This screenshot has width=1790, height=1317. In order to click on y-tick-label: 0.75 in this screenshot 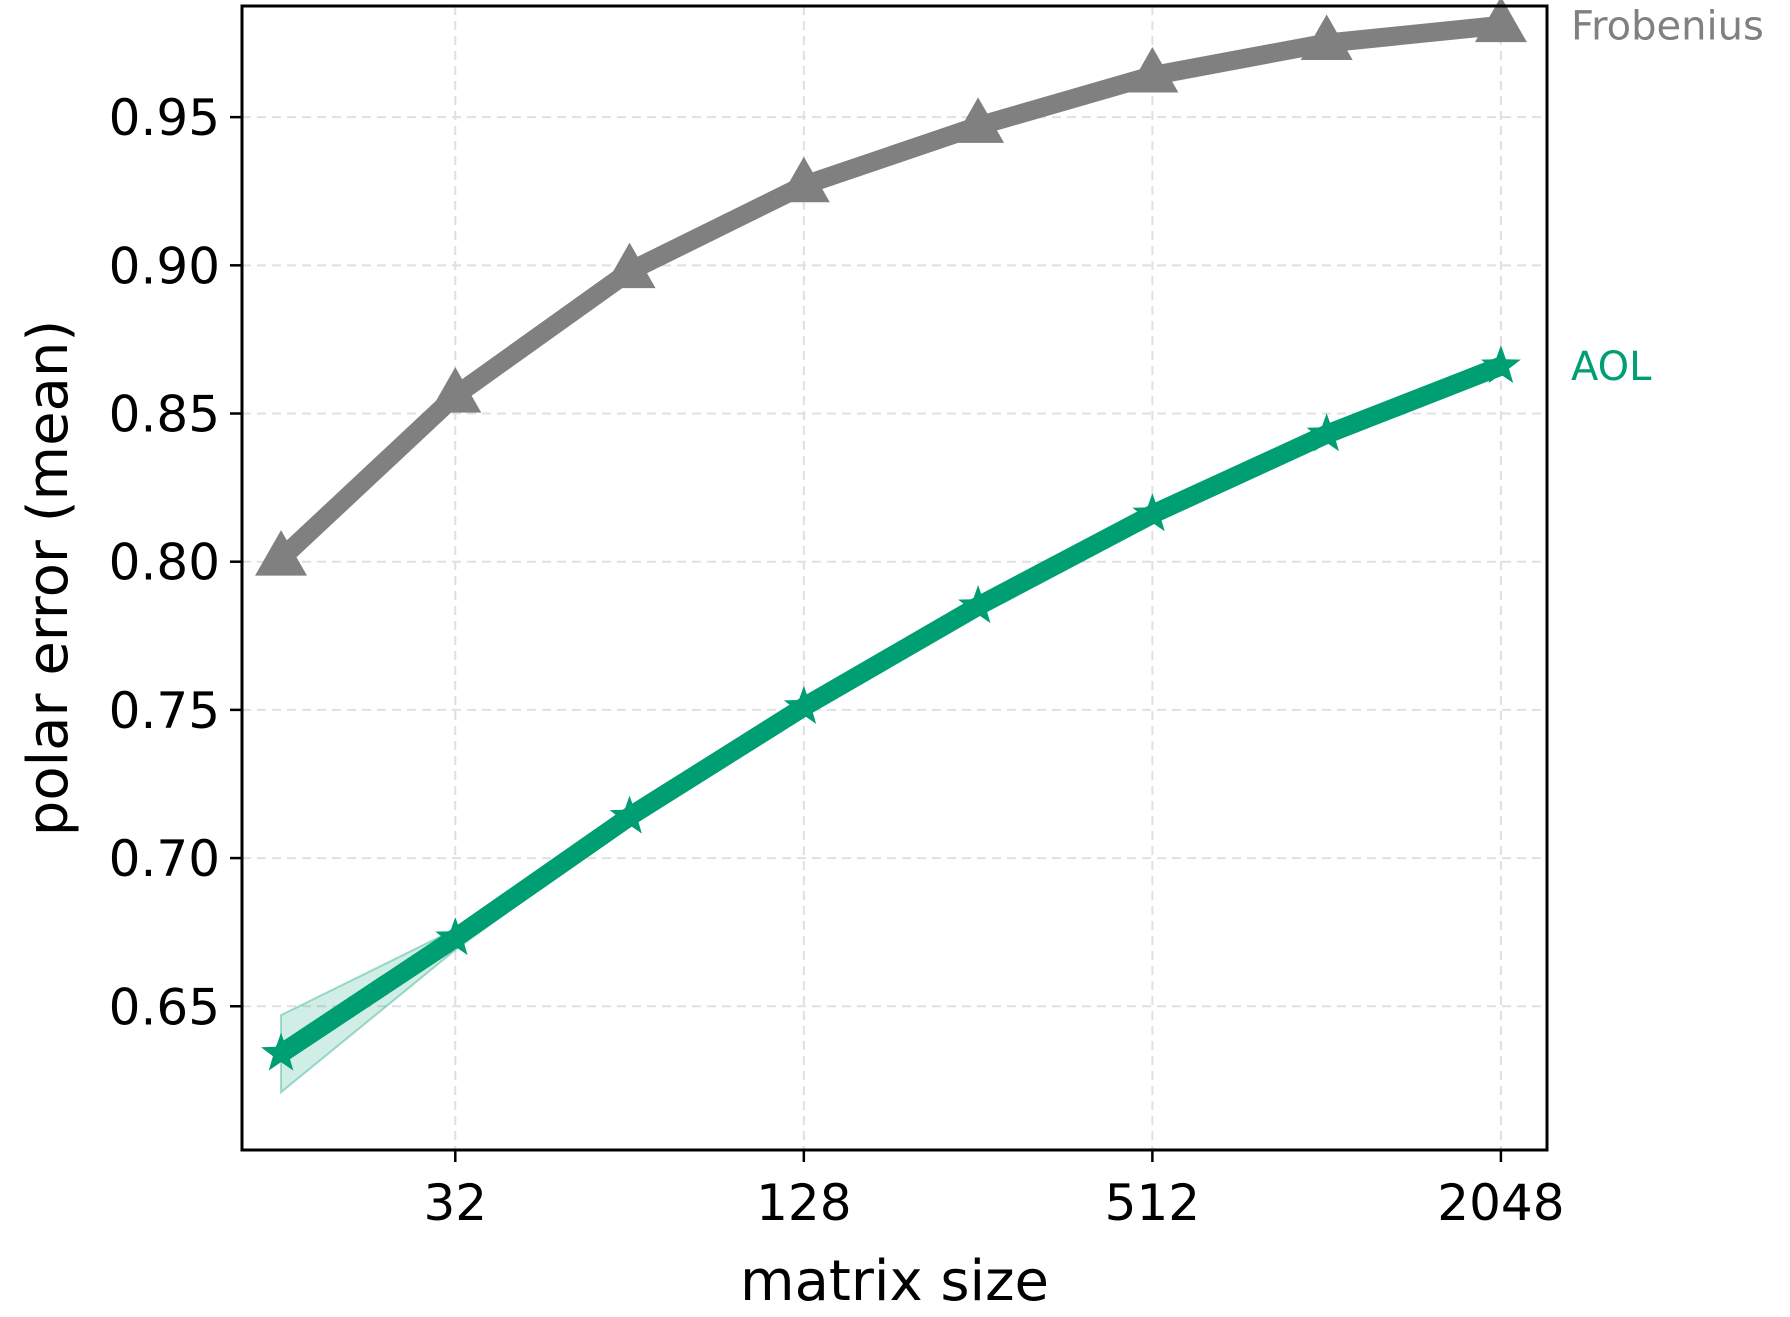, I will do `click(164, 711)`.